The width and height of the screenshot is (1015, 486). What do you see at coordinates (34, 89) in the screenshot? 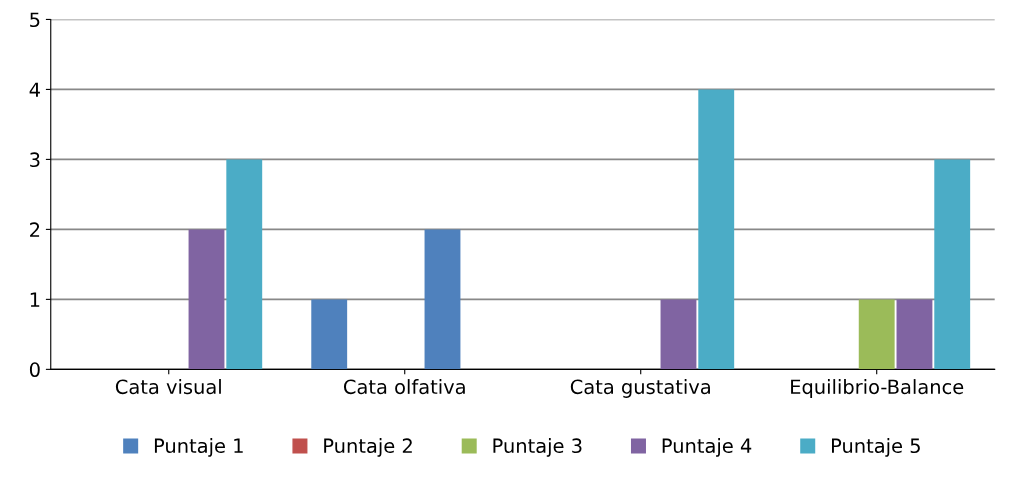
I see `y-tick-label: 4` at bounding box center [34, 89].